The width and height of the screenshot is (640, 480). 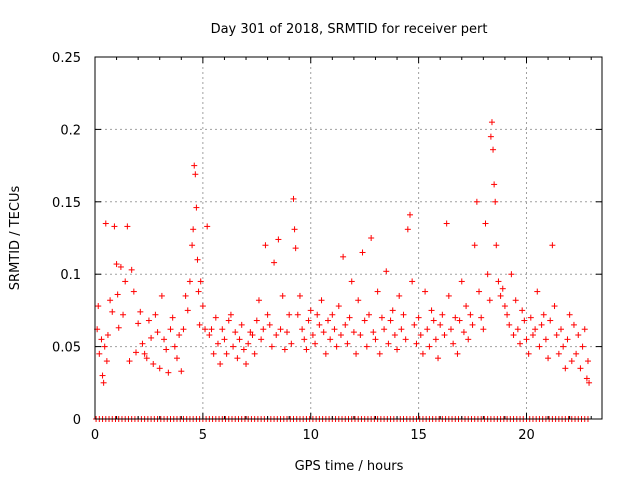 What do you see at coordinates (70, 130) in the screenshot?
I see `y-tick-label: 0.2` at bounding box center [70, 130].